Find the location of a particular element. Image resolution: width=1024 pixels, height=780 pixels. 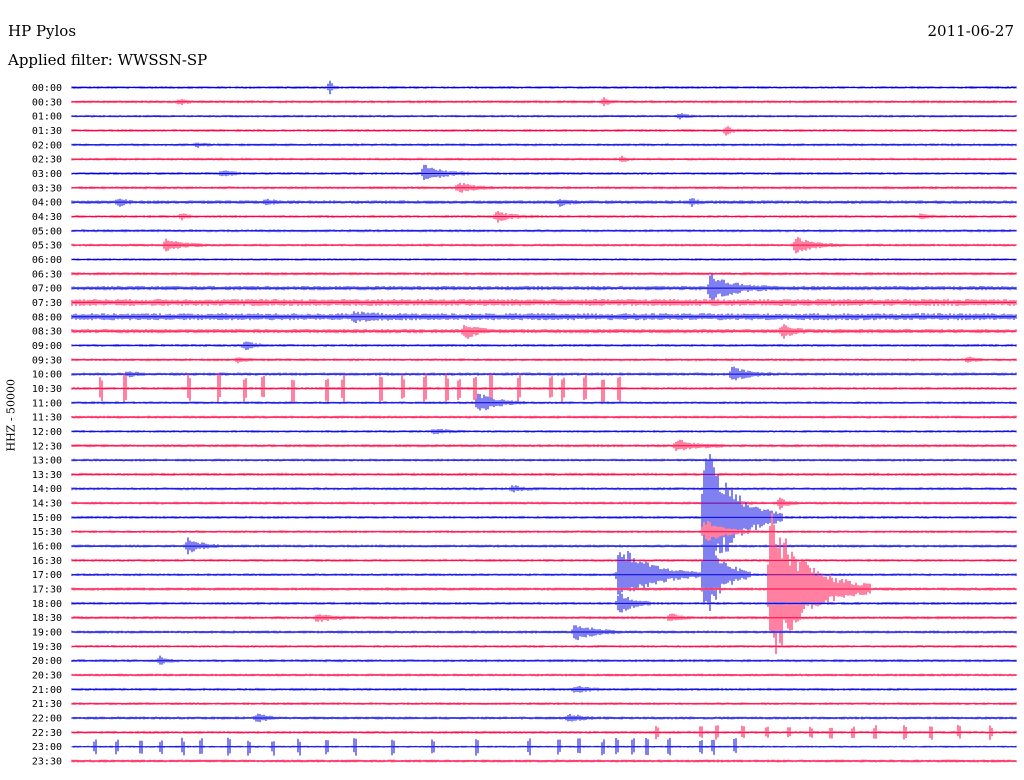

time-tick-1800: 18:00 is located at coordinates (47, 604).